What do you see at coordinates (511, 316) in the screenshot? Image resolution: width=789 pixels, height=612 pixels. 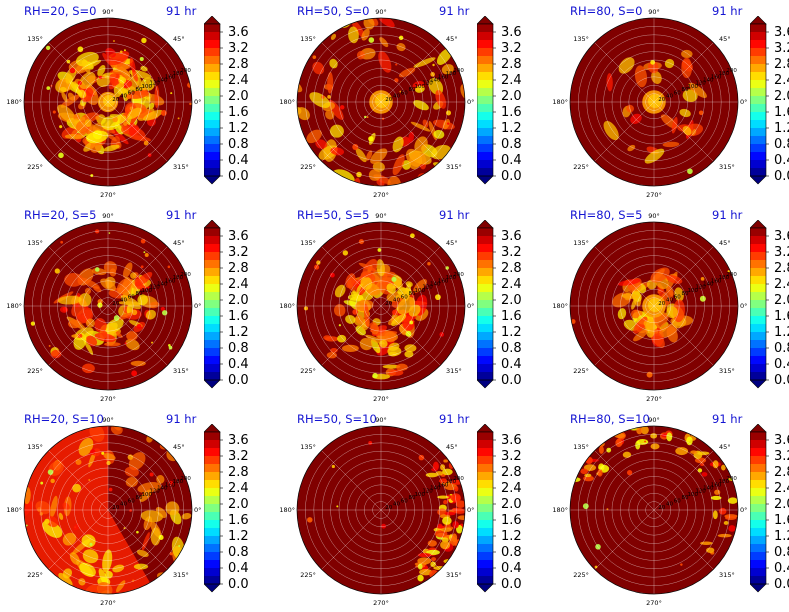 I see `colorbar-tick-label: 1.6` at bounding box center [511, 316].